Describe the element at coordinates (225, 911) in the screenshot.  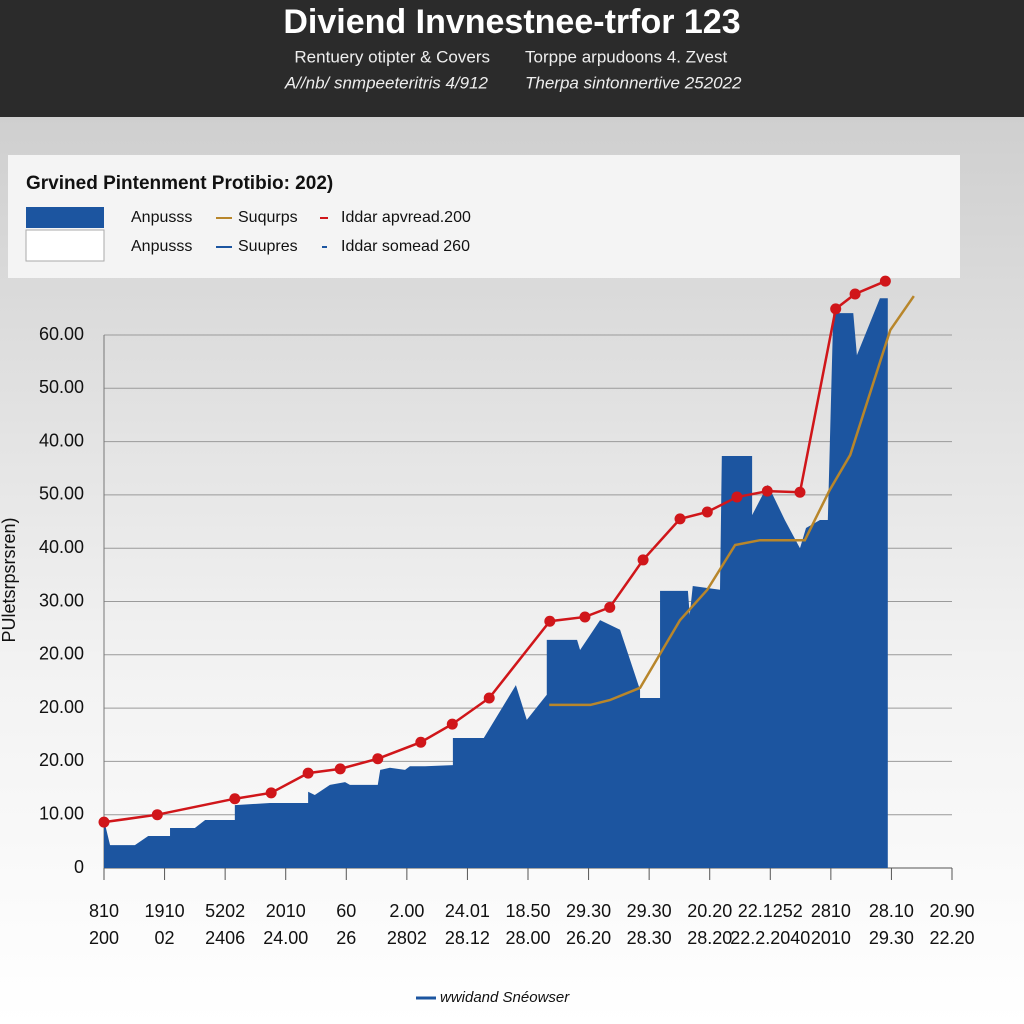
I see `x-tick-label: 5202` at that location.